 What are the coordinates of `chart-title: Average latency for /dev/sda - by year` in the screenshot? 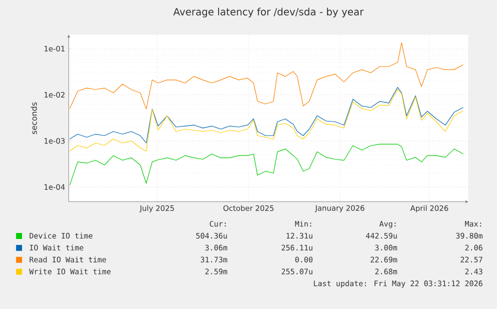 It's located at (268, 13).